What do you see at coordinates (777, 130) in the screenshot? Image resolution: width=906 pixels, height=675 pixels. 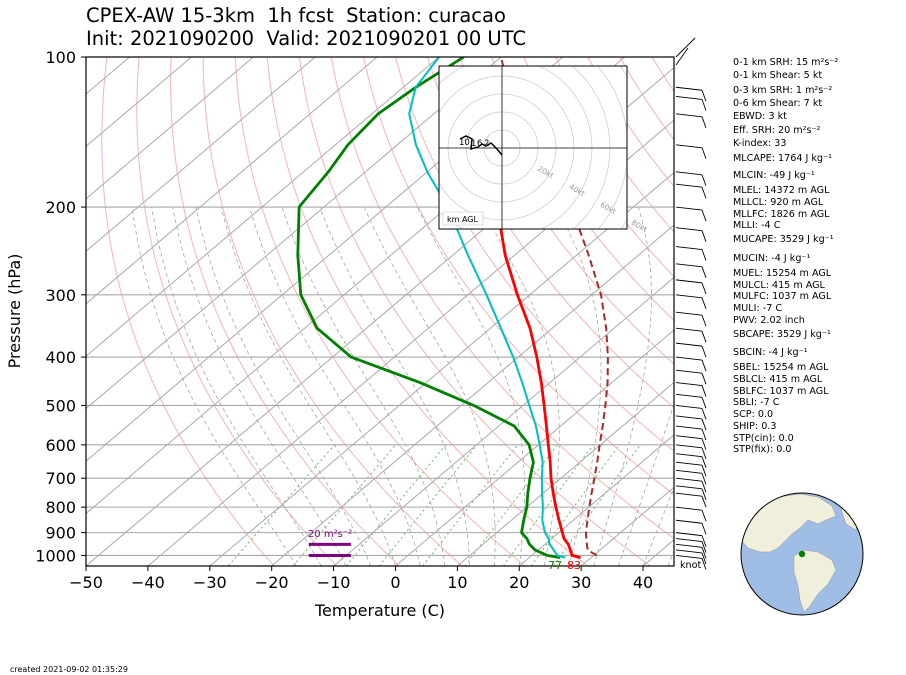 I see `index-line: Eff. SRH: 20 m²s⁻²` at bounding box center [777, 130].